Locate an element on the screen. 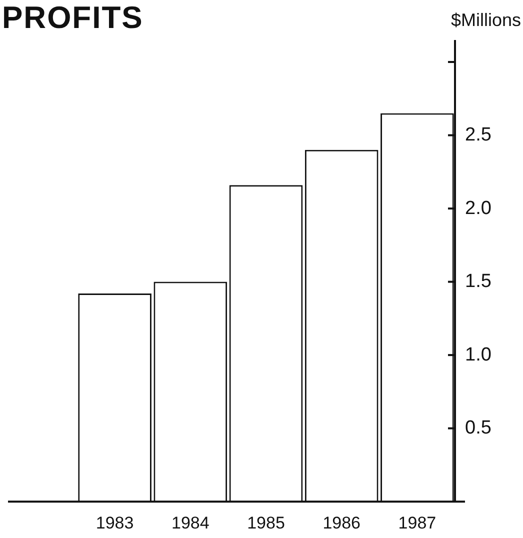  y-tick-label: 1.5 is located at coordinates (478, 281).